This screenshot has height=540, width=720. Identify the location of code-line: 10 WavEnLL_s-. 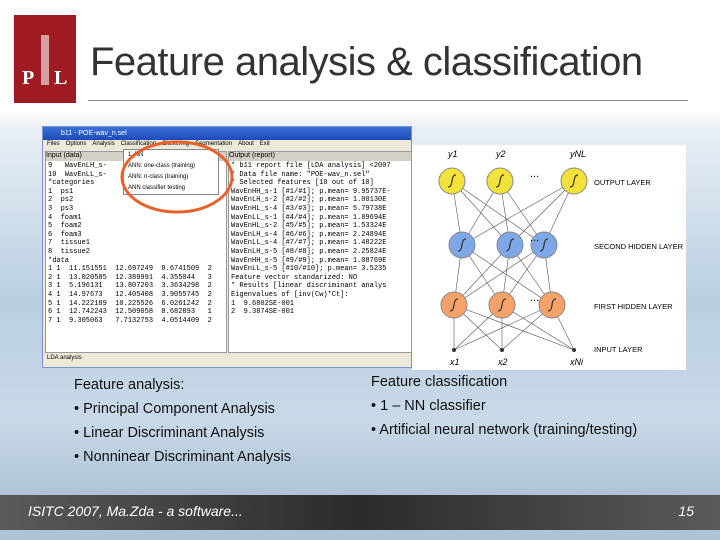
(77, 174).